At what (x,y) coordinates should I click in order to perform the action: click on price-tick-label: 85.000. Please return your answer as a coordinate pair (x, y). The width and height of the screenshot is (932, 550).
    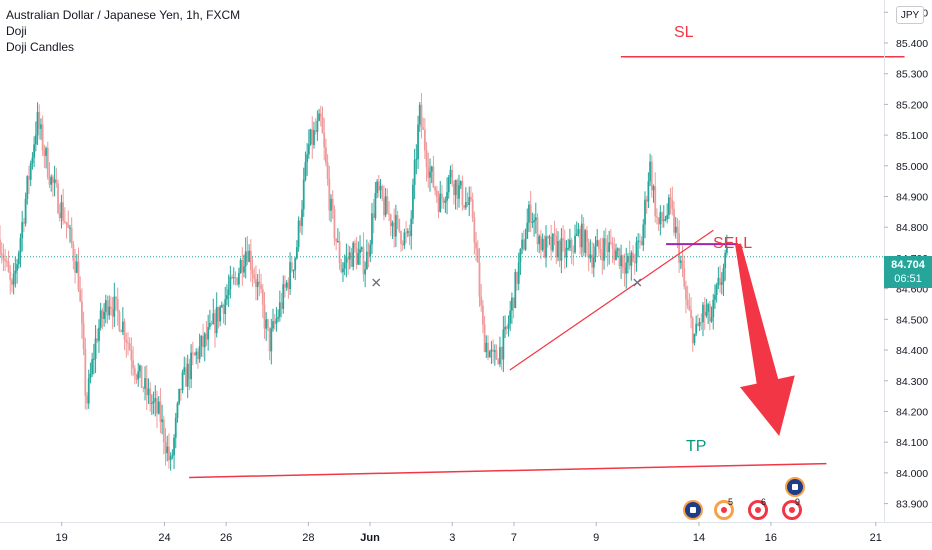
    Looking at the image, I should click on (912, 167).